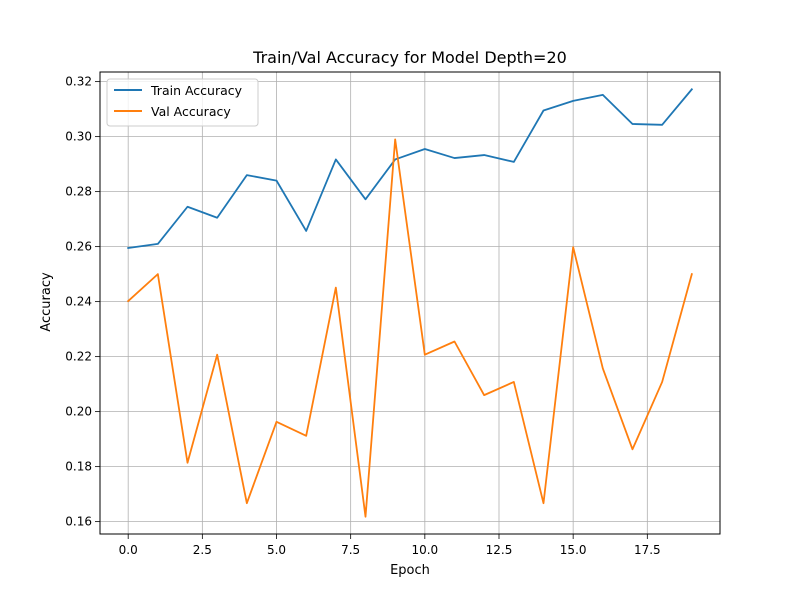 This screenshot has width=800, height=600. Describe the element at coordinates (78, 137) in the screenshot. I see `y-tick-label: 0.30` at that location.